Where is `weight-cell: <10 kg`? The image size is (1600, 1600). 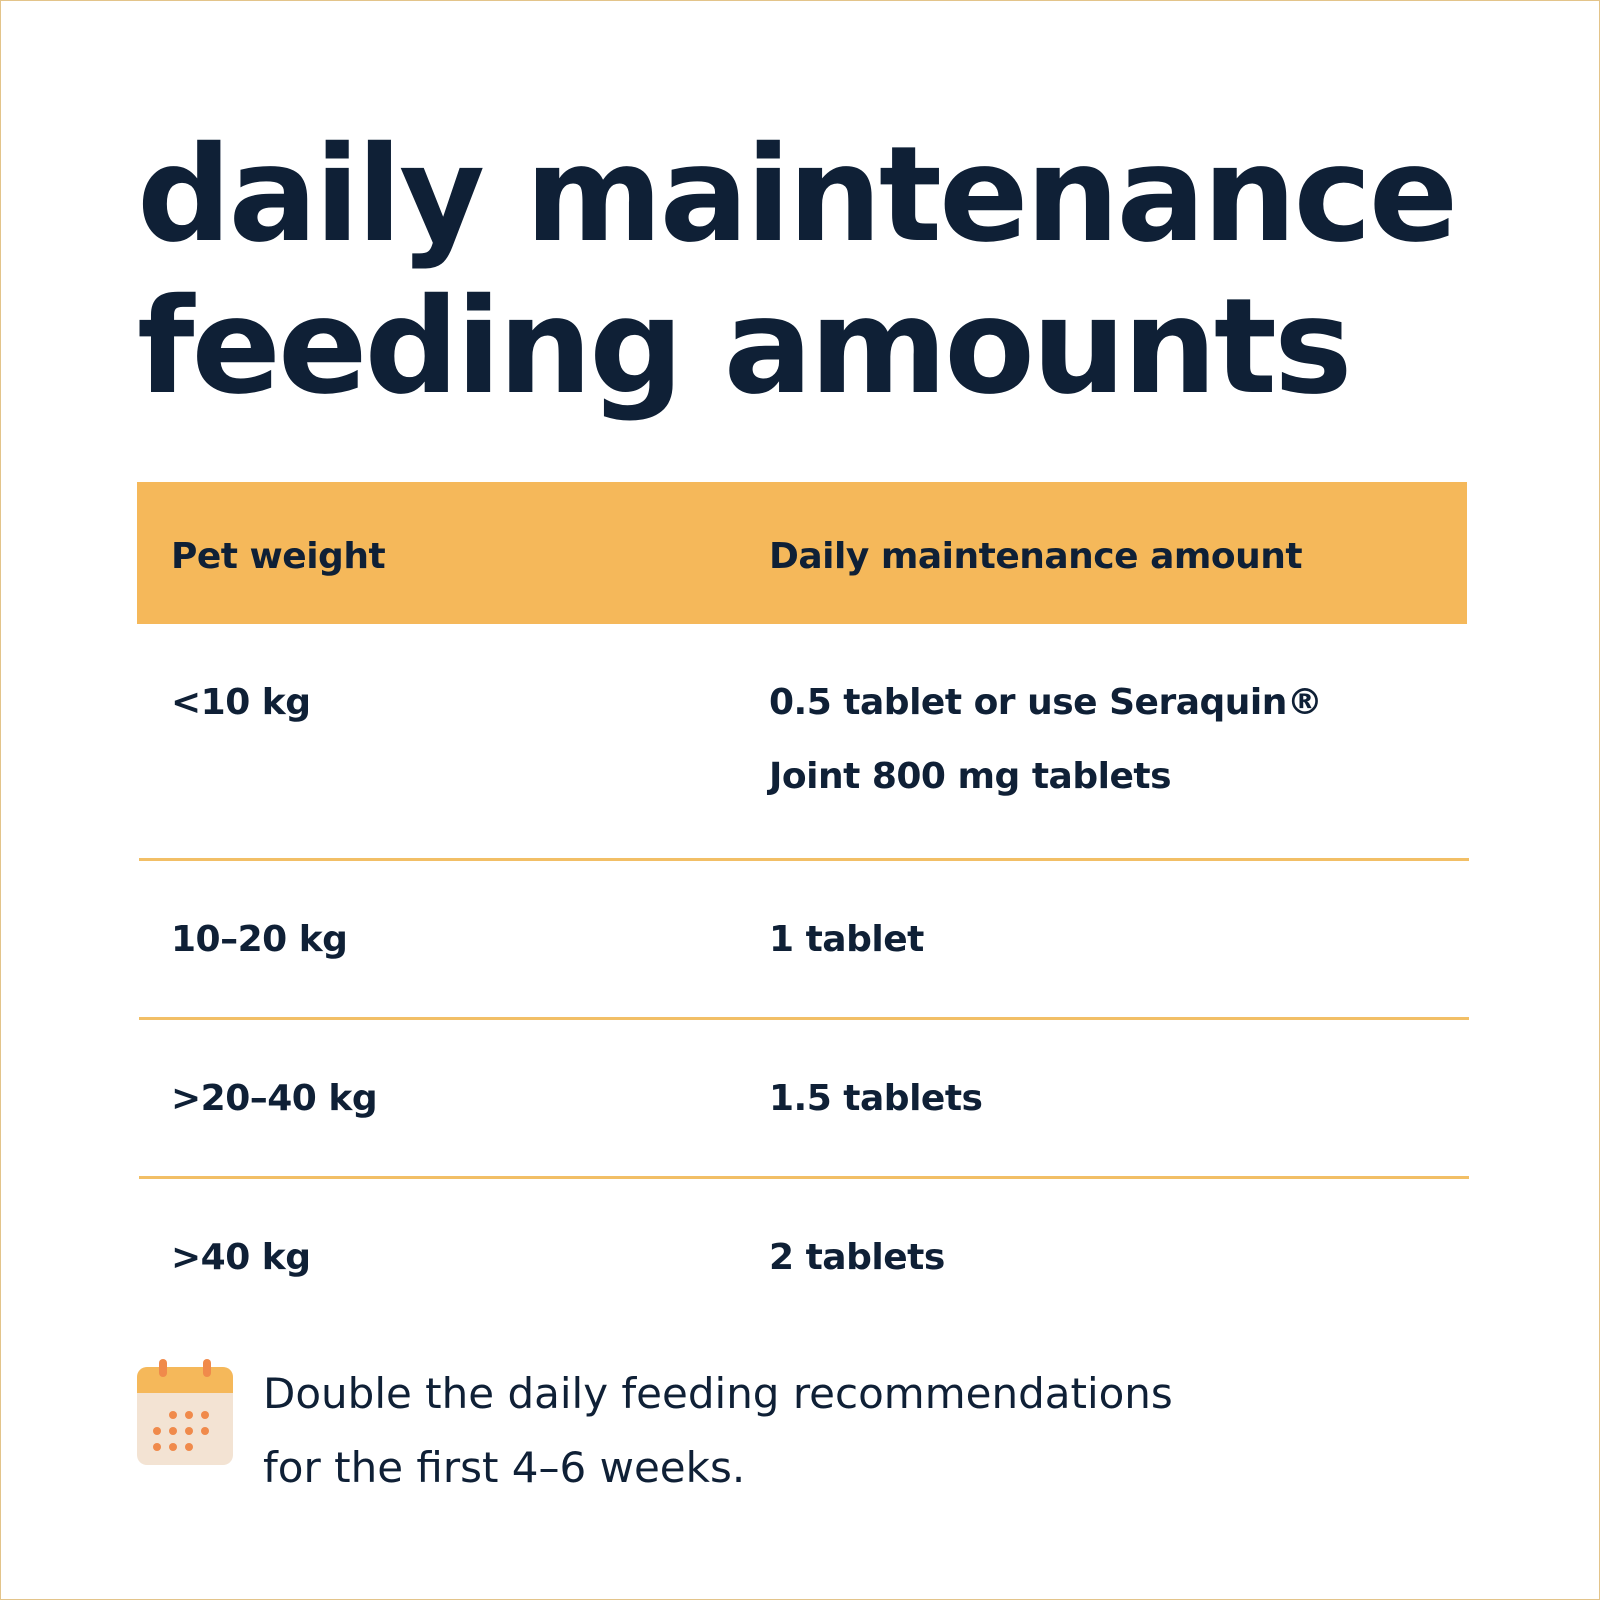
weight-cell: <10 kg is located at coordinates (241, 702).